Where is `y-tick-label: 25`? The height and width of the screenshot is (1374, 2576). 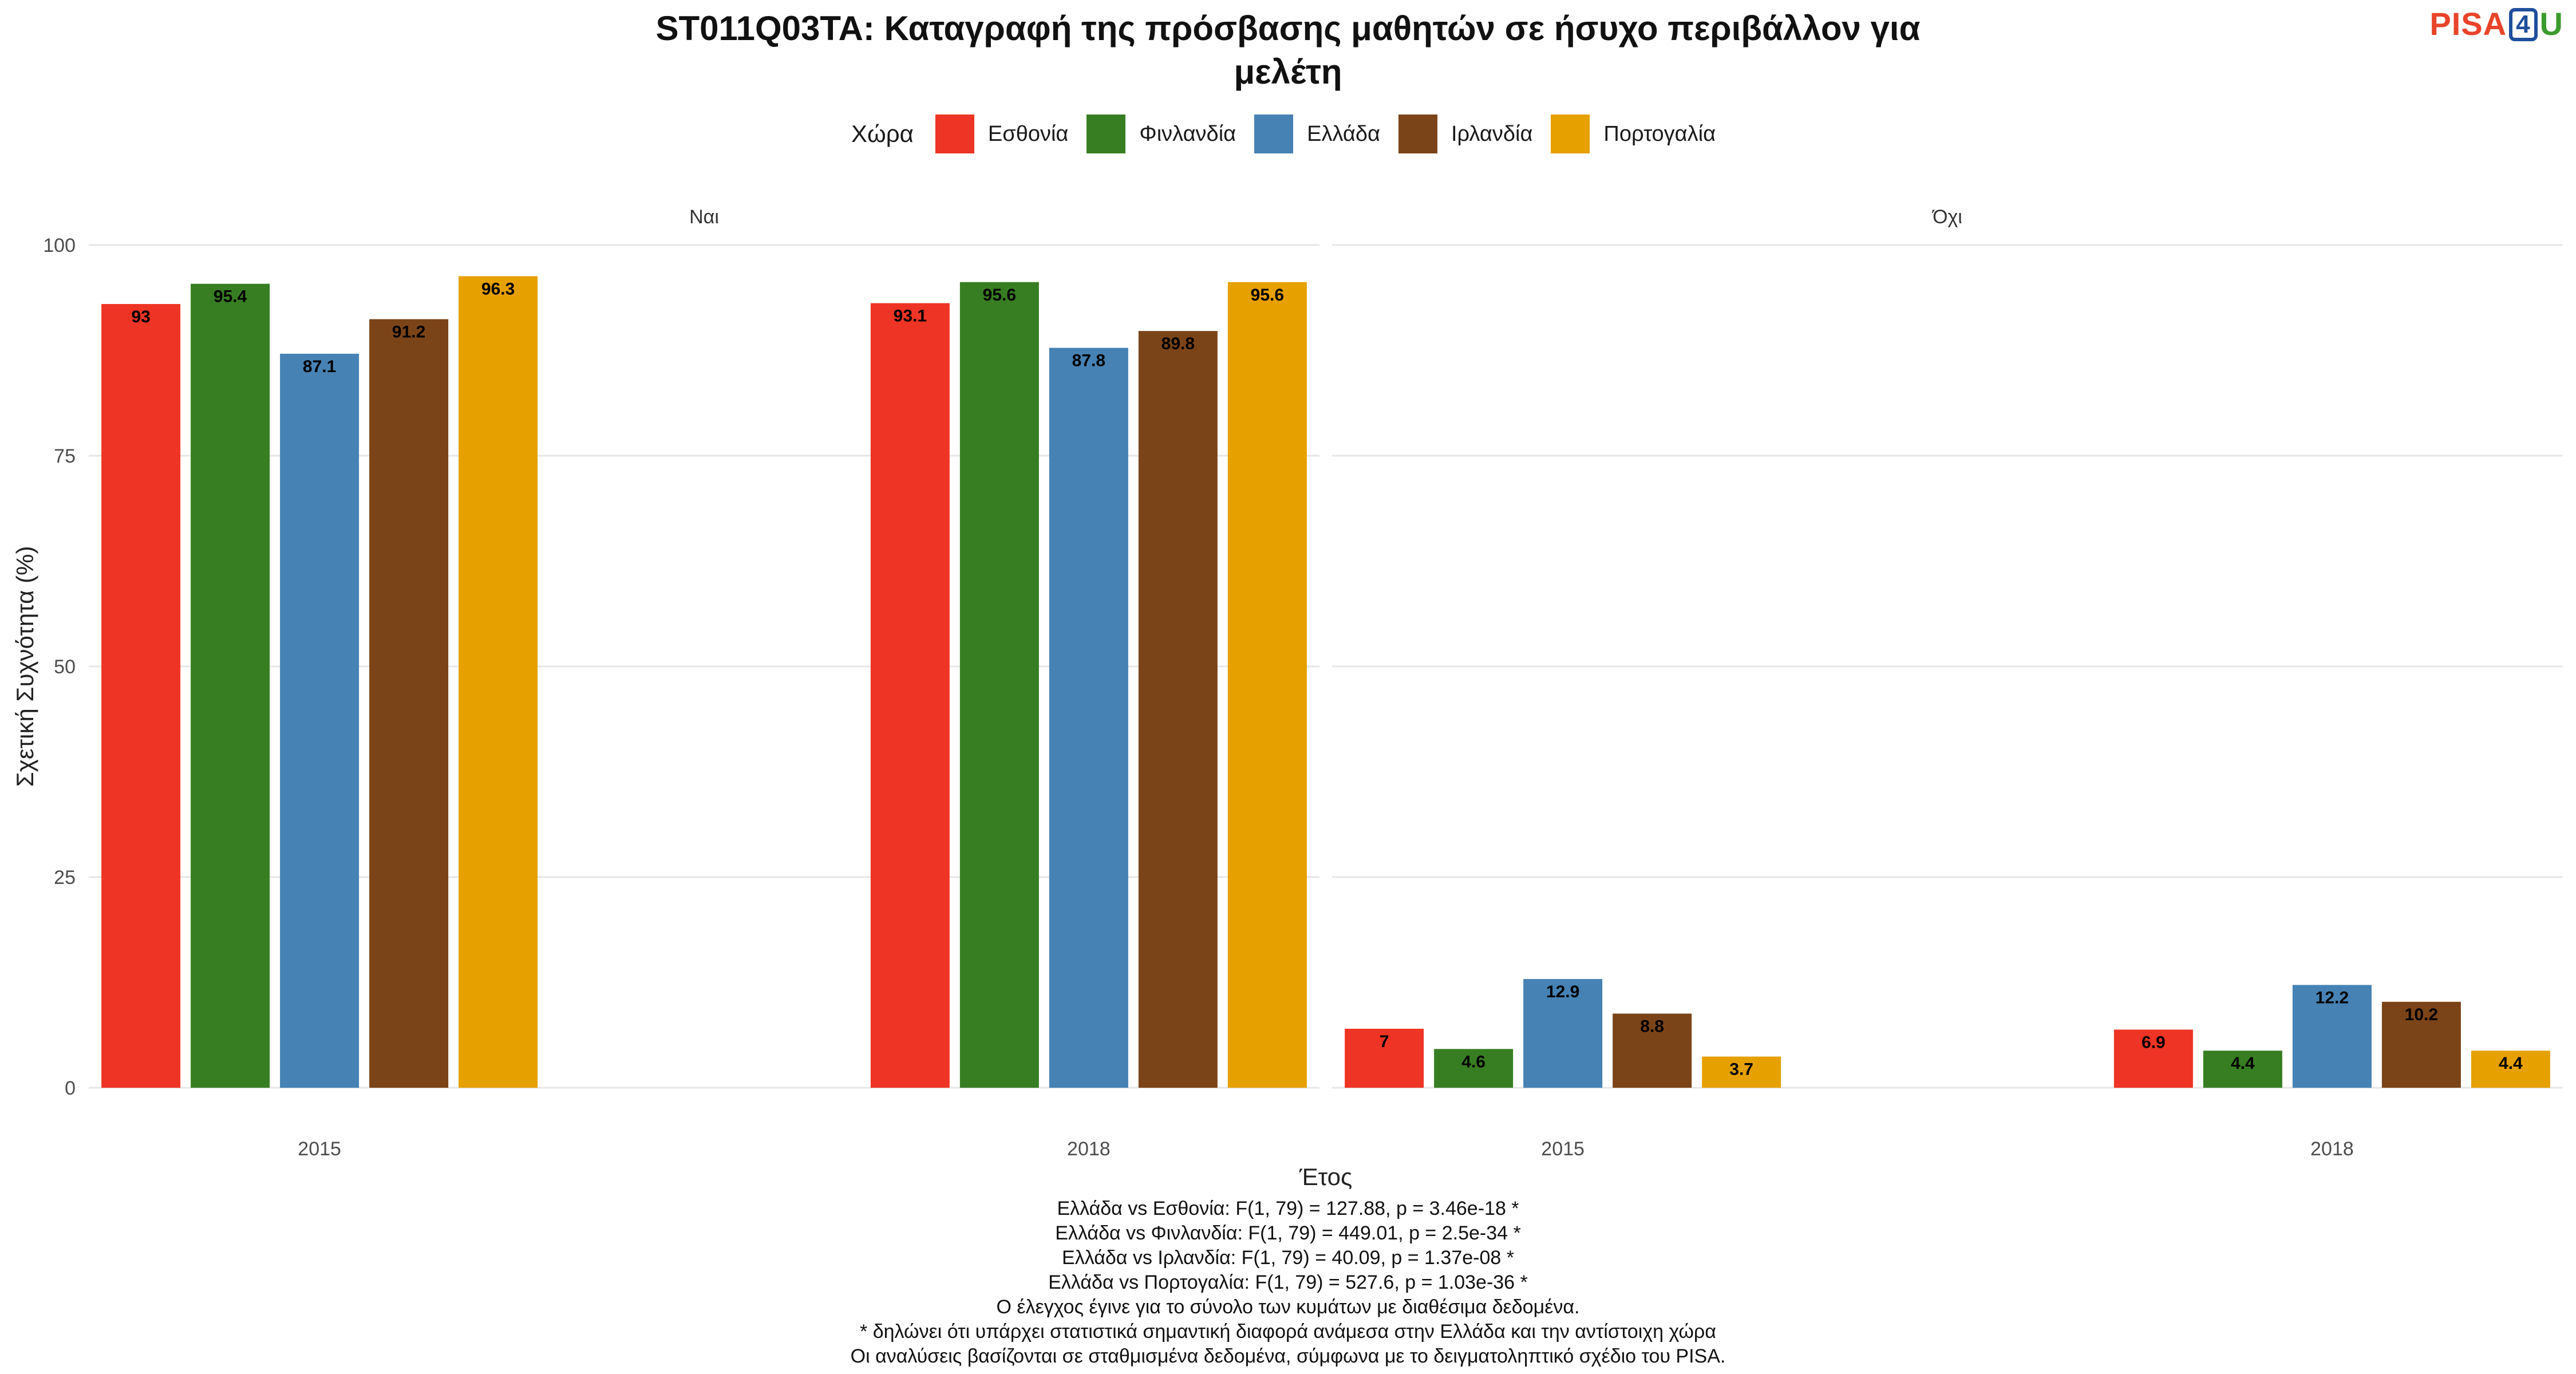 y-tick-label: 25 is located at coordinates (65, 878).